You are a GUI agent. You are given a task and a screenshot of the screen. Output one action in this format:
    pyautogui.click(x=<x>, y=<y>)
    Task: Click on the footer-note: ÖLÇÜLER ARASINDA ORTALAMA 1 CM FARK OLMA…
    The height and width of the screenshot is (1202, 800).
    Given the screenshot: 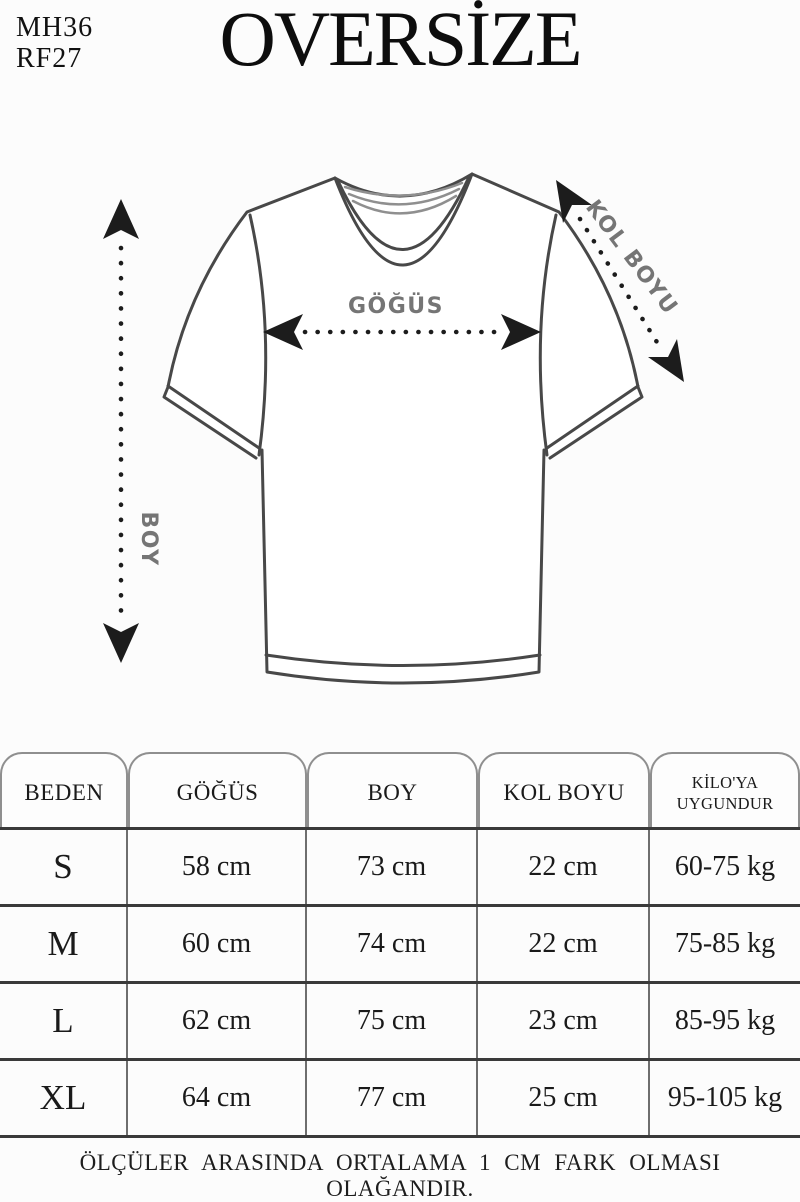 What is the action you would take?
    pyautogui.click(x=400, y=1175)
    